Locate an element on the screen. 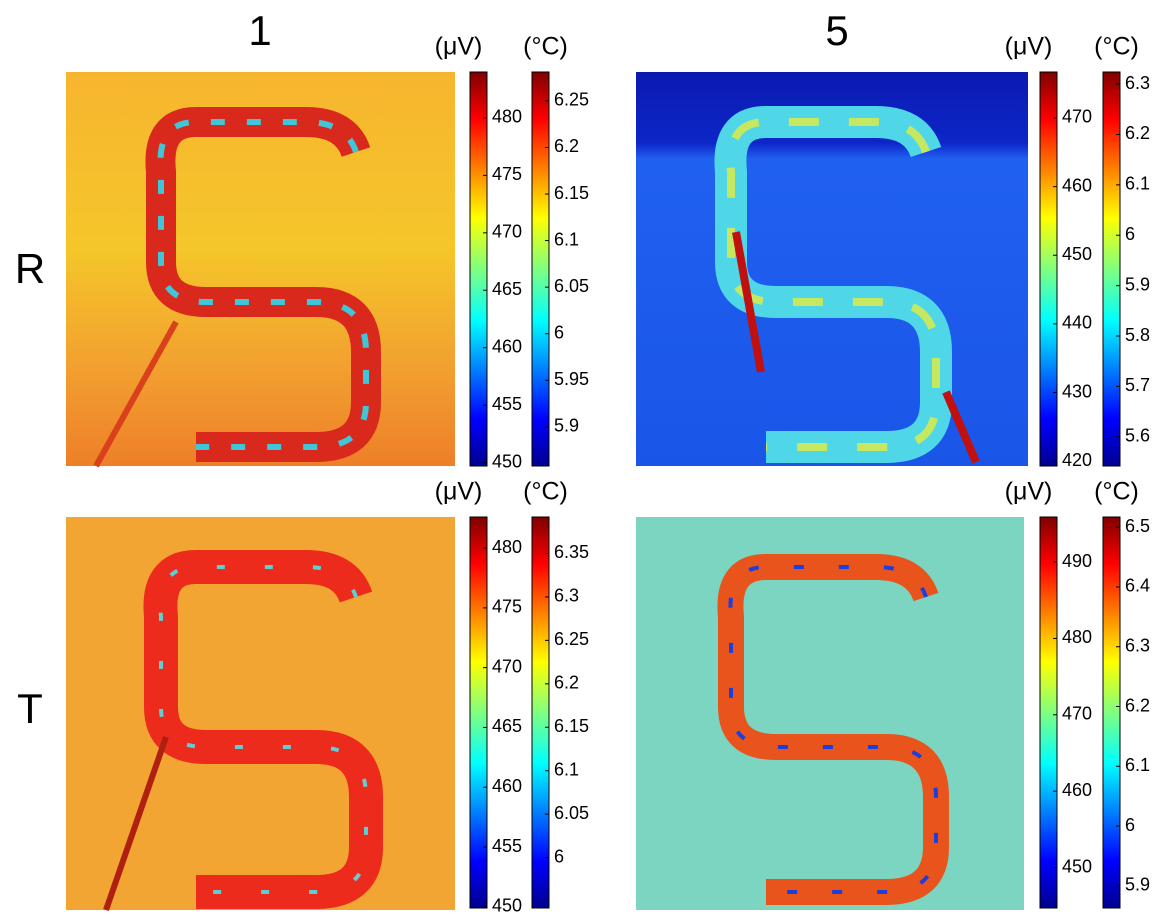 The image size is (1157, 914). row-label: T is located at coordinates (30, 708).